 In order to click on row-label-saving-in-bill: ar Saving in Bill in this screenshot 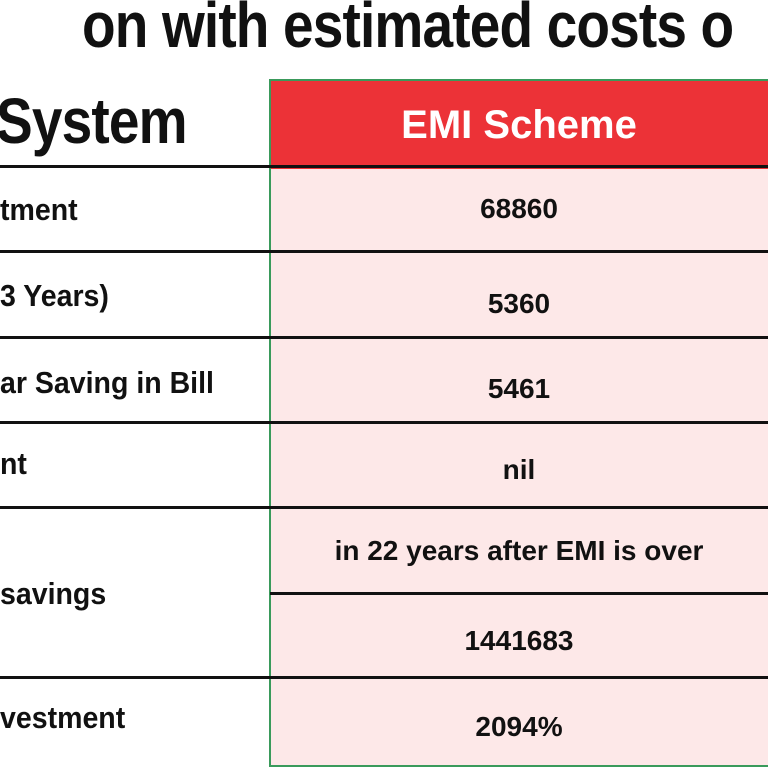, I will do `click(107, 382)`.